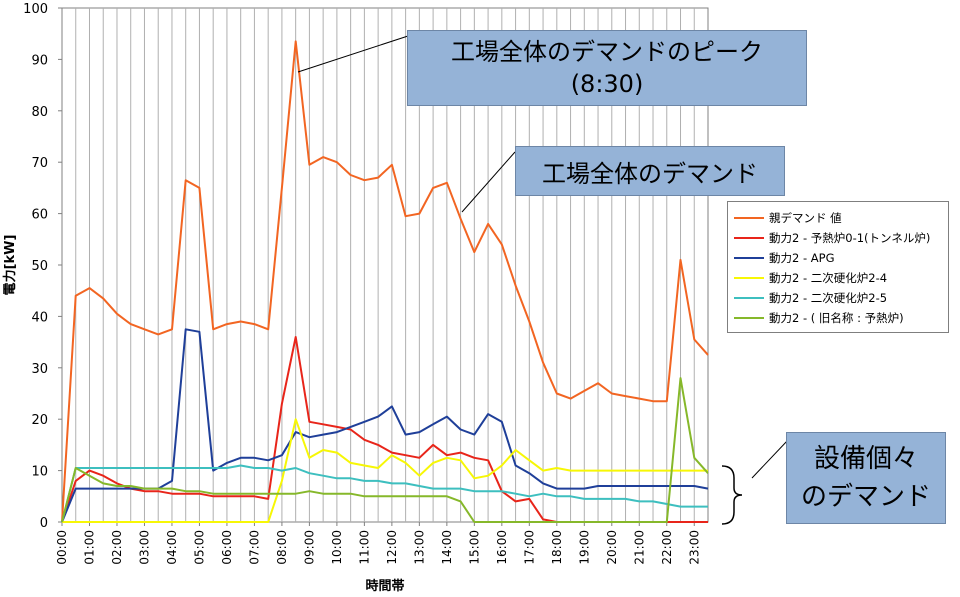 Image resolution: width=960 pixels, height=597 pixels. What do you see at coordinates (39, 215) in the screenshot?
I see `y-tick-label-6: 60` at bounding box center [39, 215].